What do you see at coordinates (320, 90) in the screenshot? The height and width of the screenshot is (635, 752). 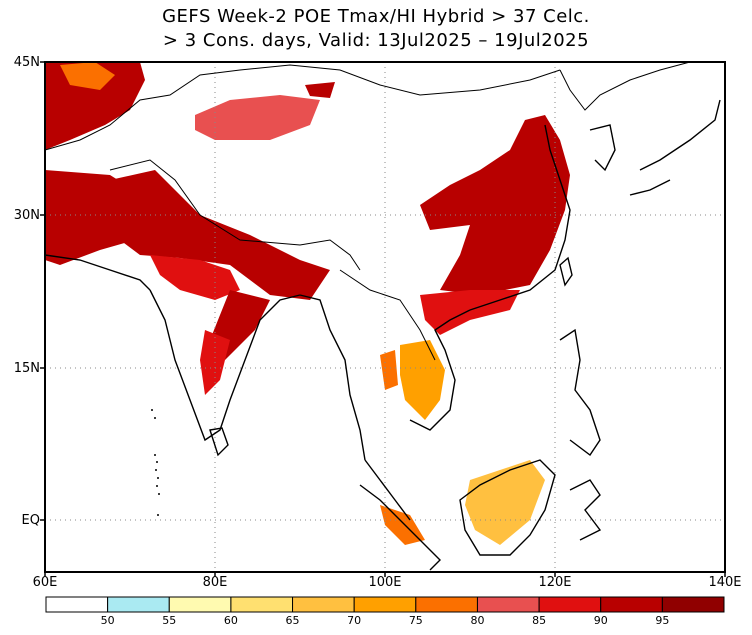 I see `region-mongolia-spot` at bounding box center [320, 90].